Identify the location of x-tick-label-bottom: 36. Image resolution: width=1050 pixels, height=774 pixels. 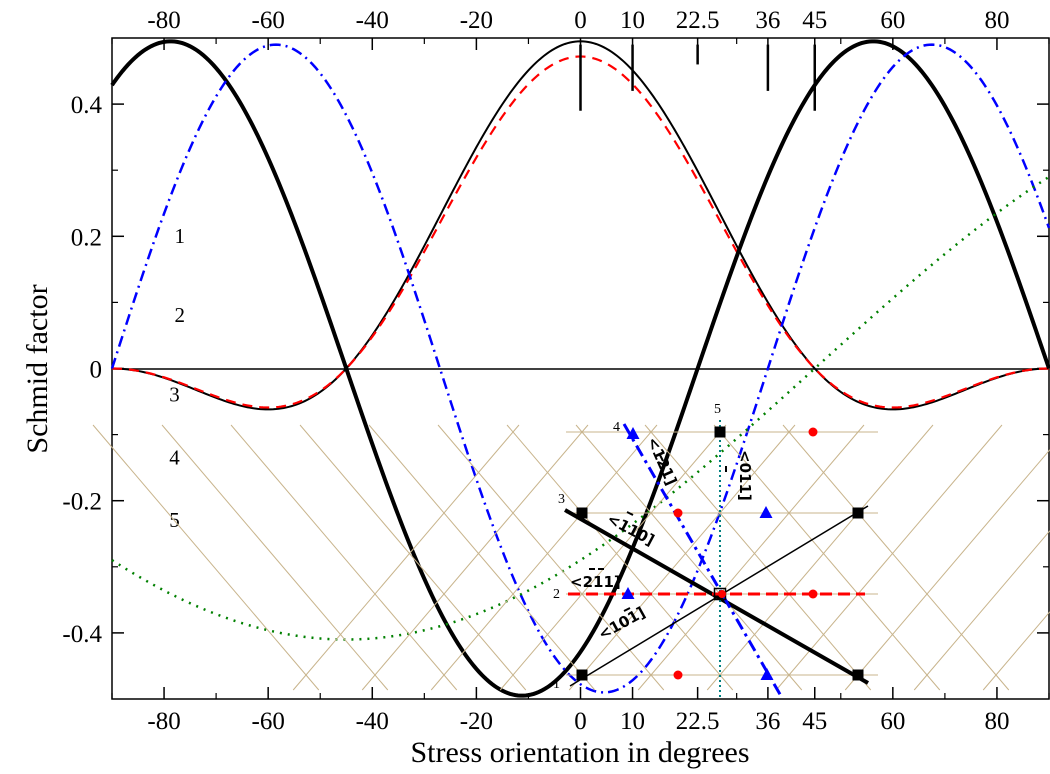
(767, 721).